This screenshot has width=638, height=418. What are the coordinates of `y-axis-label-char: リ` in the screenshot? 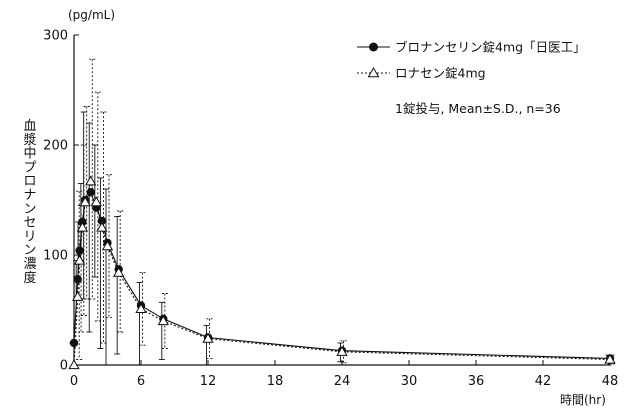 It's located at (29, 236).